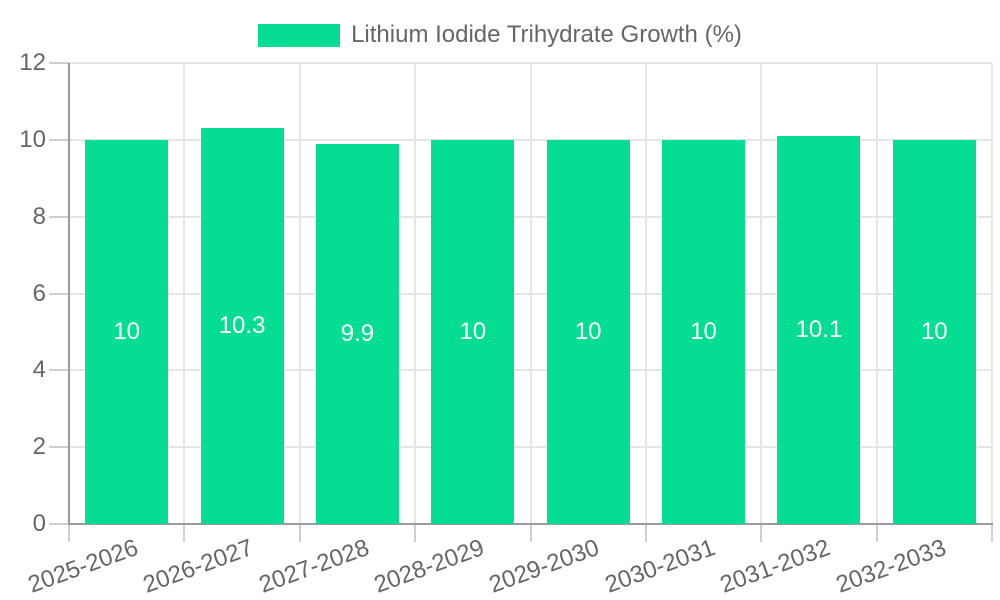 The width and height of the screenshot is (1000, 600). I want to click on y-axis-tick-label: 2, so click(39, 447).